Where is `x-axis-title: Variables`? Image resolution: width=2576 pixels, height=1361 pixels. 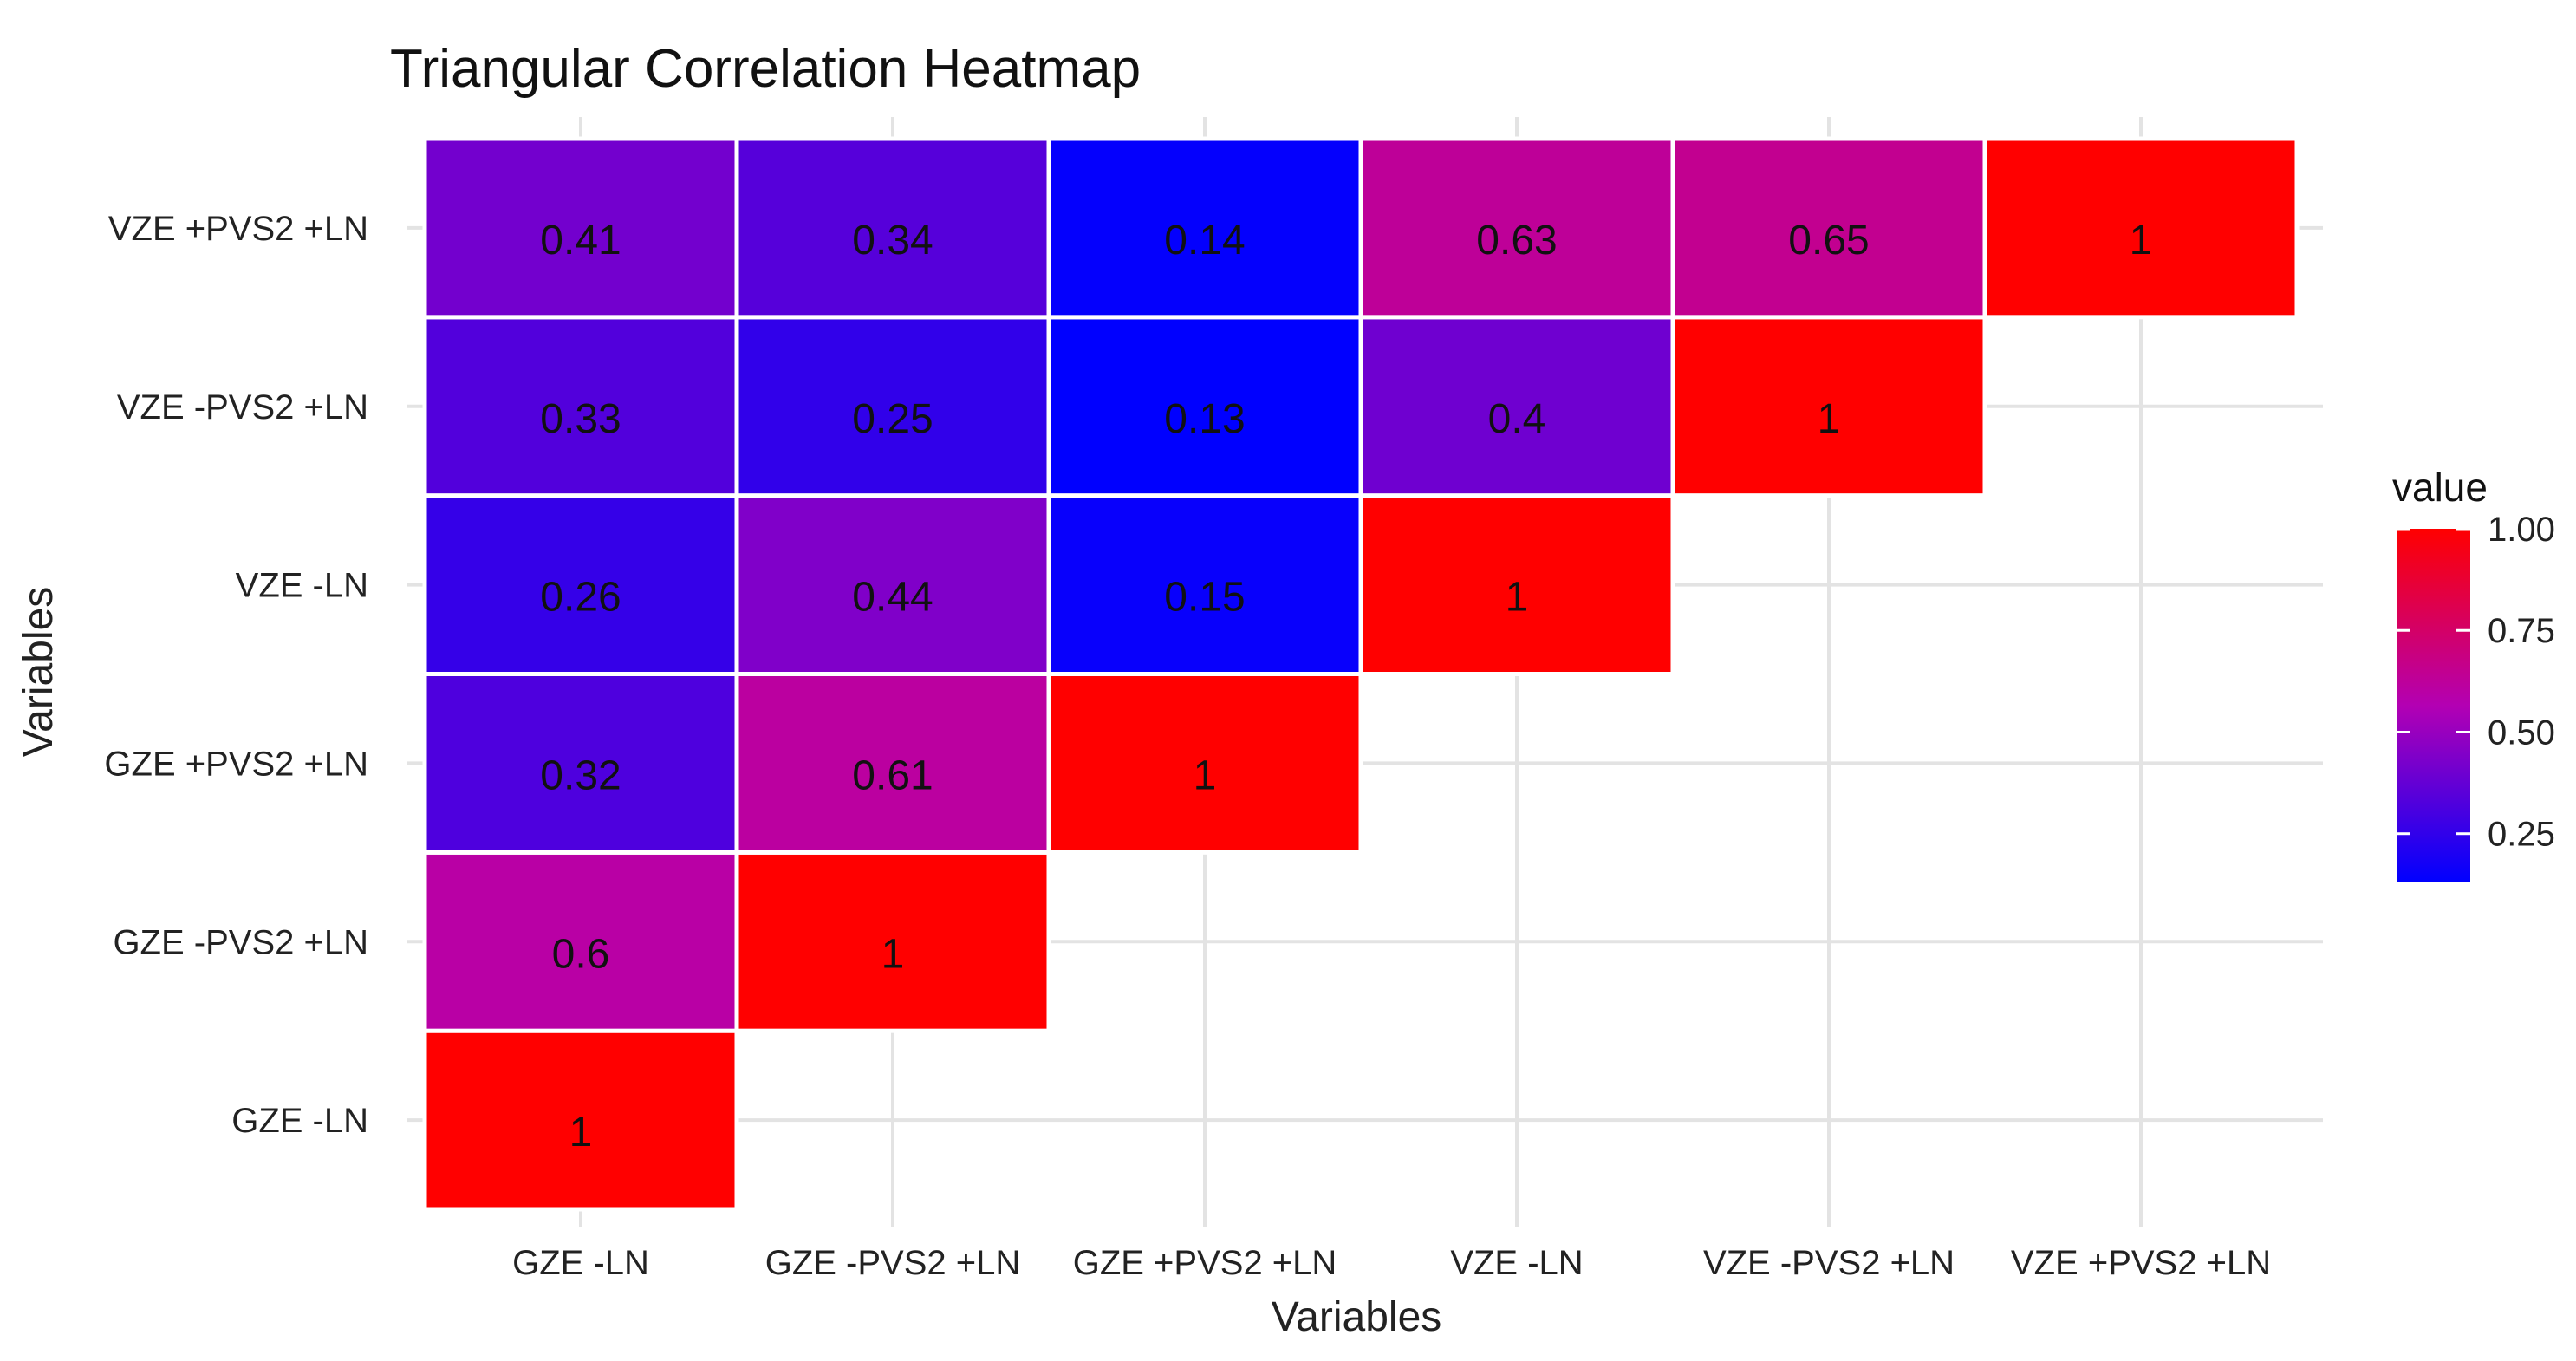
x-axis-title: Variables is located at coordinates (1357, 1317).